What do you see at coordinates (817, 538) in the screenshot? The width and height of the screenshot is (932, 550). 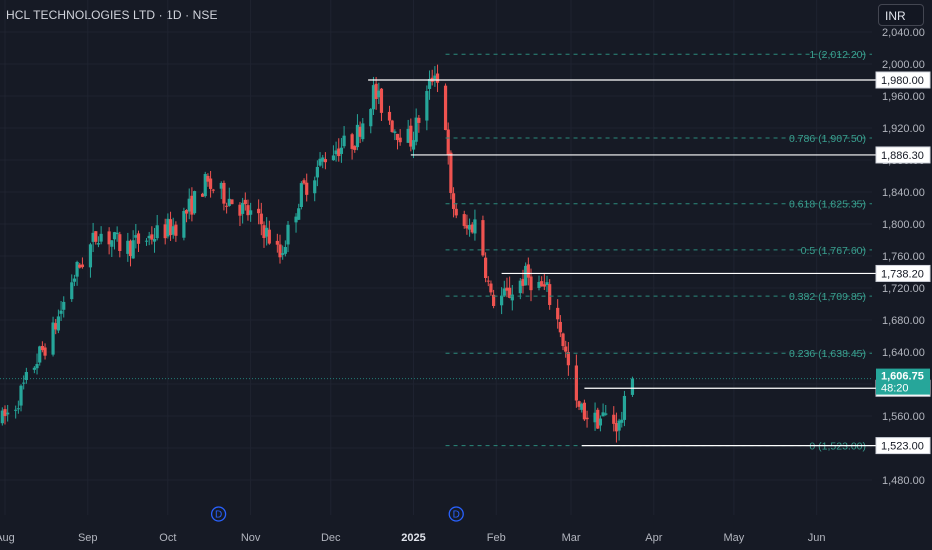 I see `x-tick-label: Jun` at bounding box center [817, 538].